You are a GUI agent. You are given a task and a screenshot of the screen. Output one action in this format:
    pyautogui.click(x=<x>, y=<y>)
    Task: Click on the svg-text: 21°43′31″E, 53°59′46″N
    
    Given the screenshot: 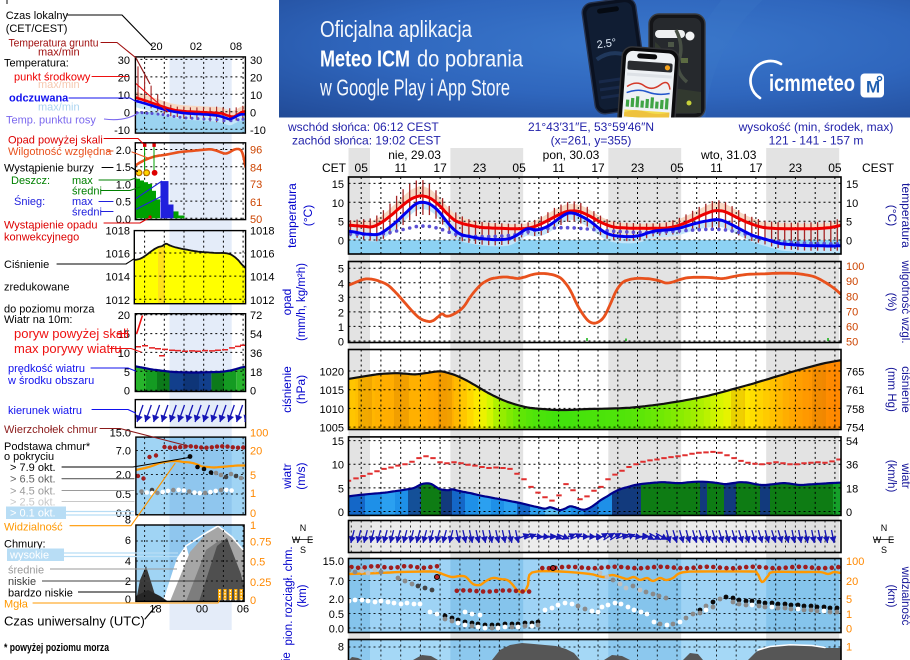 What is the action you would take?
    pyautogui.click(x=591, y=127)
    